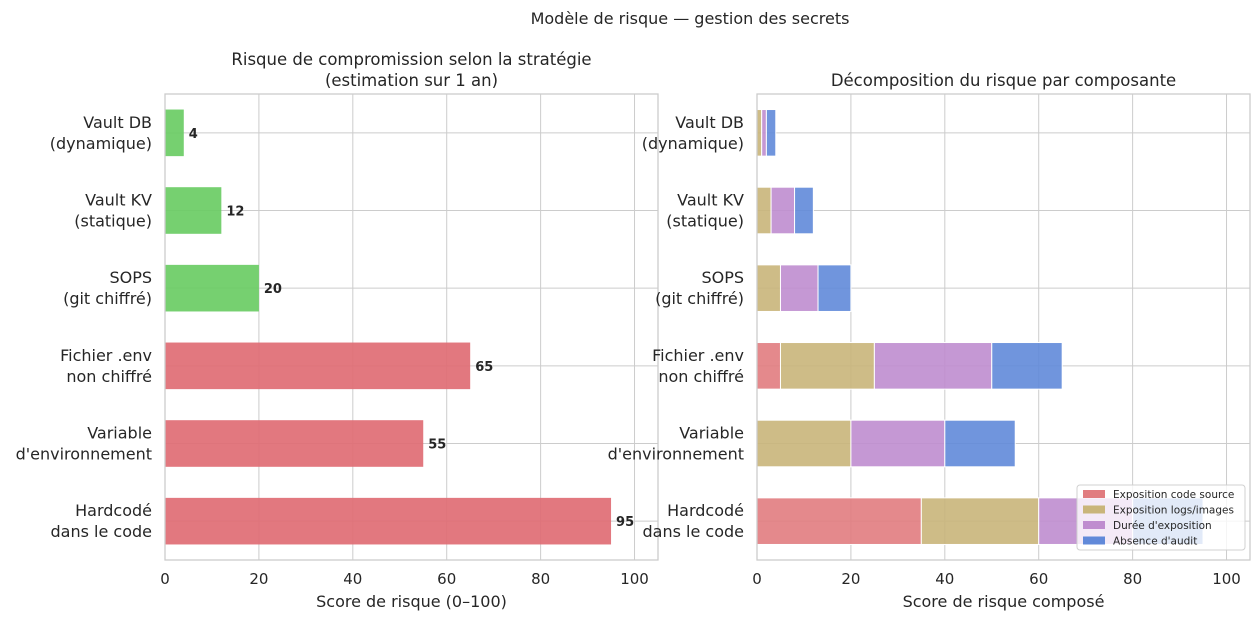  What do you see at coordinates (273, 289) in the screenshot?
I see `data-label: 20` at bounding box center [273, 289].